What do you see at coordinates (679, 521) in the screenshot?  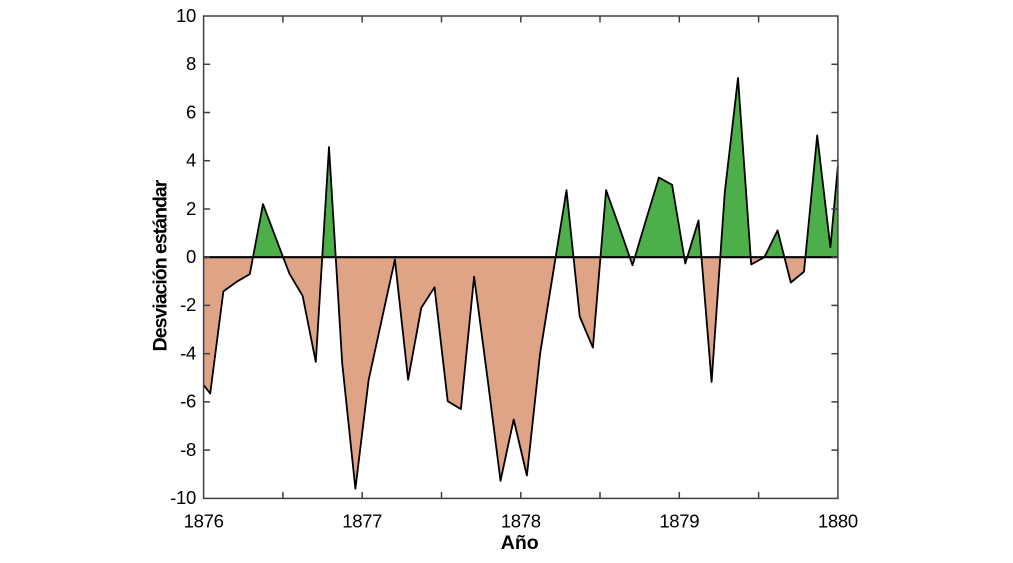 I see `svg-text: 1879` at bounding box center [679, 521].